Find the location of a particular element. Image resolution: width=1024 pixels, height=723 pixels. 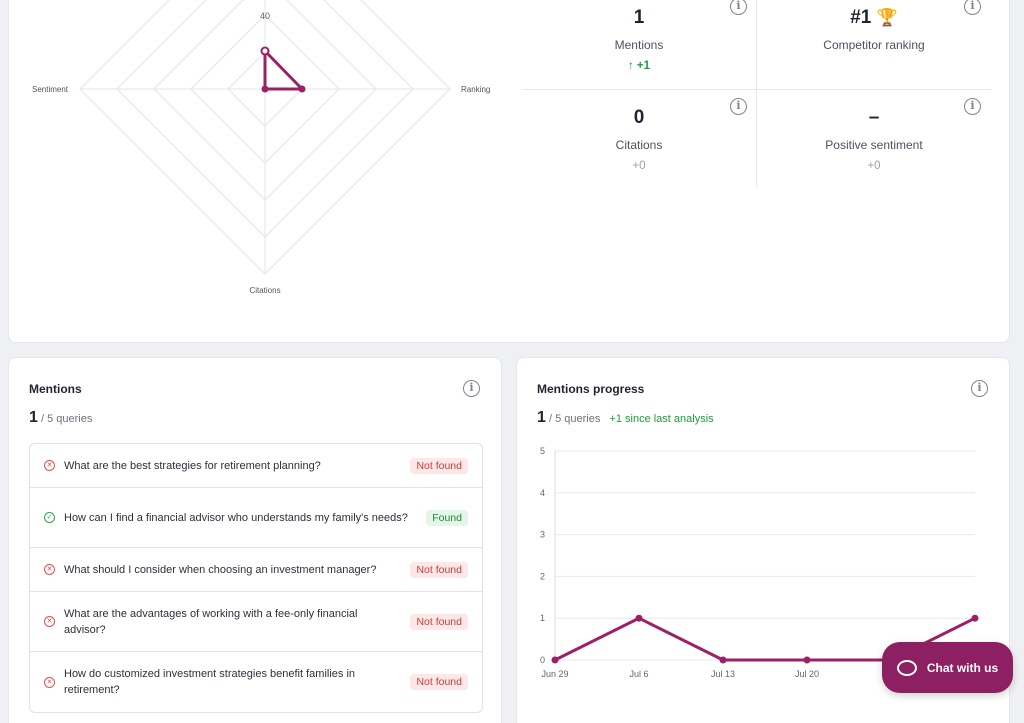

mentions-count: 1 / 5 queries is located at coordinates (60, 418).